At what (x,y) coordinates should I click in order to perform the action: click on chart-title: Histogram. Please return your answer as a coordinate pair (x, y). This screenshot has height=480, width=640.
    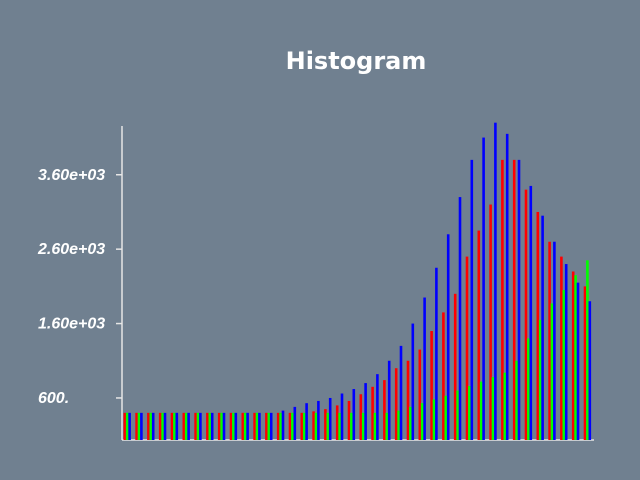
    Looking at the image, I should click on (356, 61).